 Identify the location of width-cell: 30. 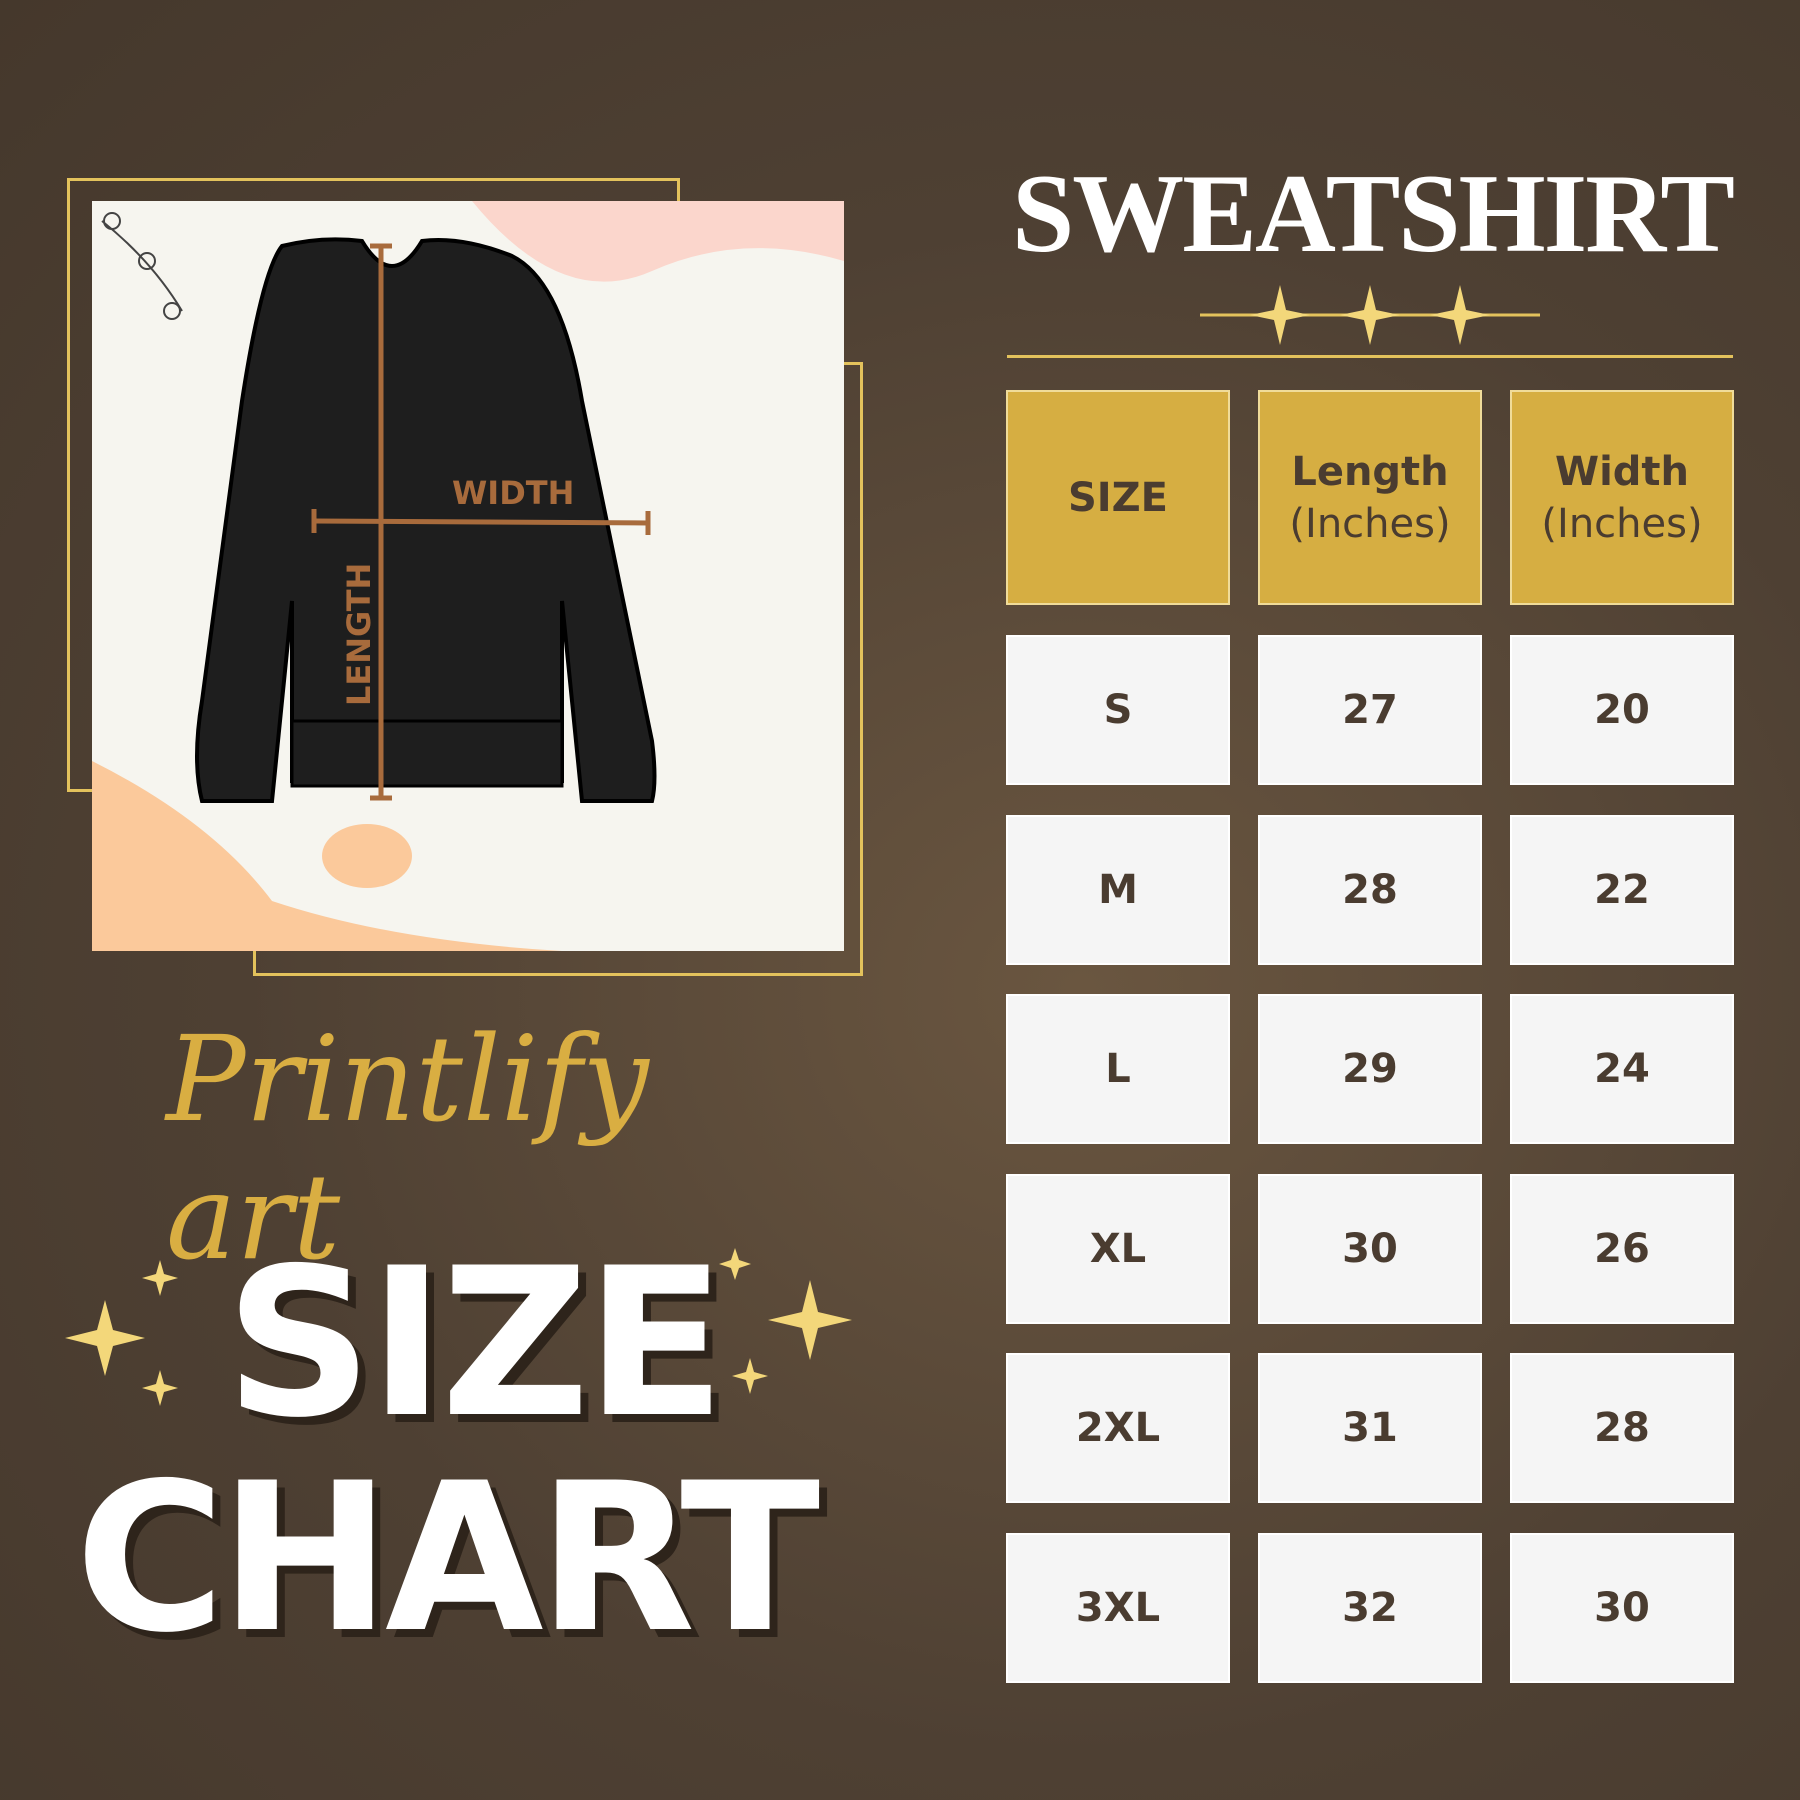
(1622, 1607).